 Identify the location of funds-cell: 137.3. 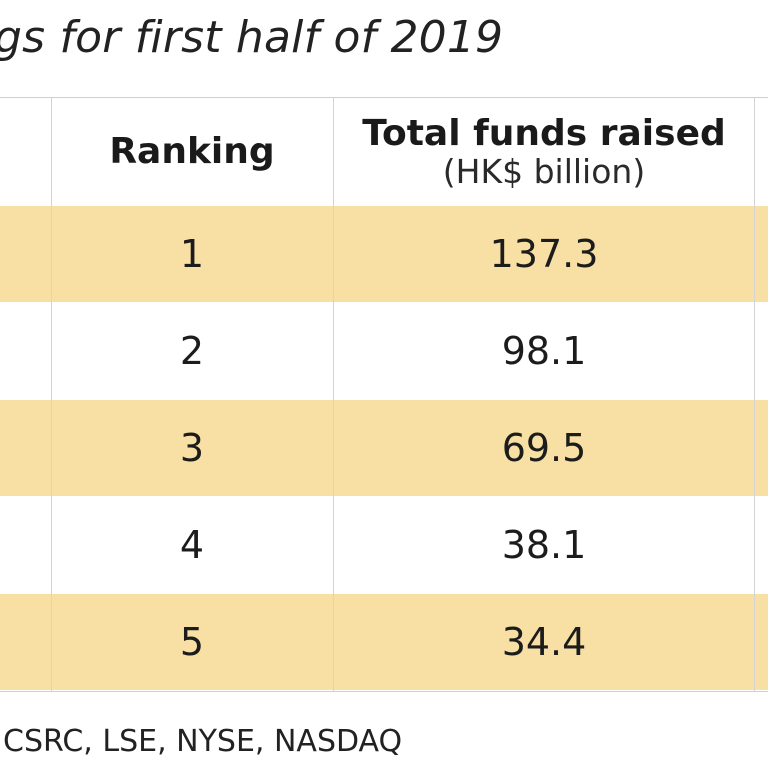
(544, 254).